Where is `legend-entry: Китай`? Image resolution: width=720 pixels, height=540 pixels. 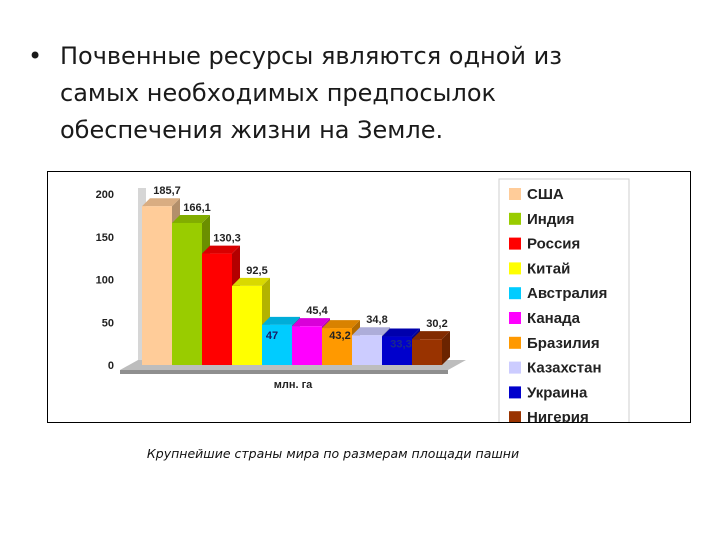
legend-entry: Китай is located at coordinates (539, 268).